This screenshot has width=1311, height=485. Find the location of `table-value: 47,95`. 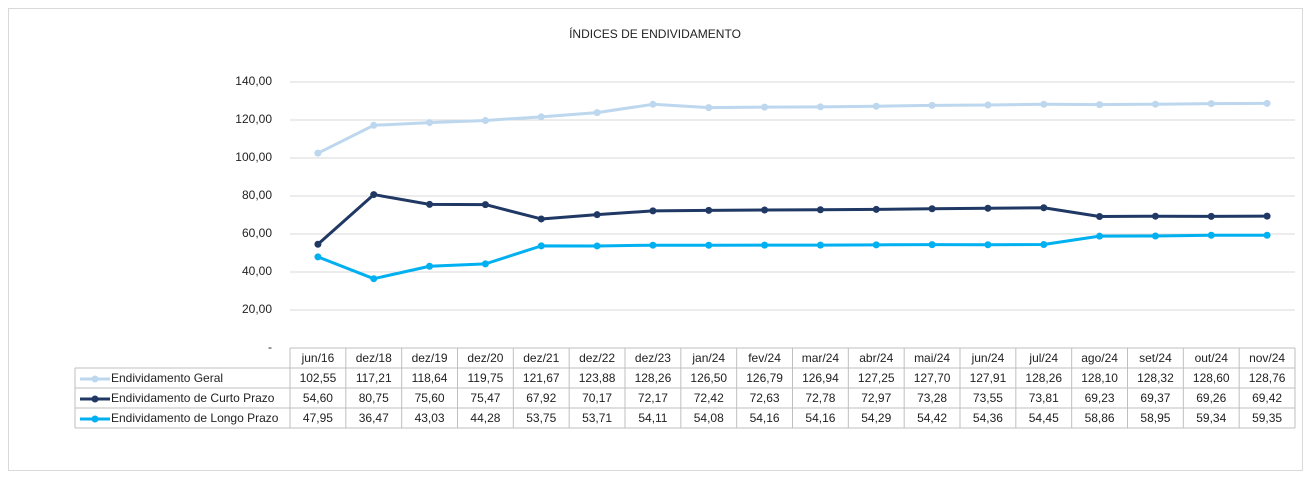

table-value: 47,95 is located at coordinates (318, 418).